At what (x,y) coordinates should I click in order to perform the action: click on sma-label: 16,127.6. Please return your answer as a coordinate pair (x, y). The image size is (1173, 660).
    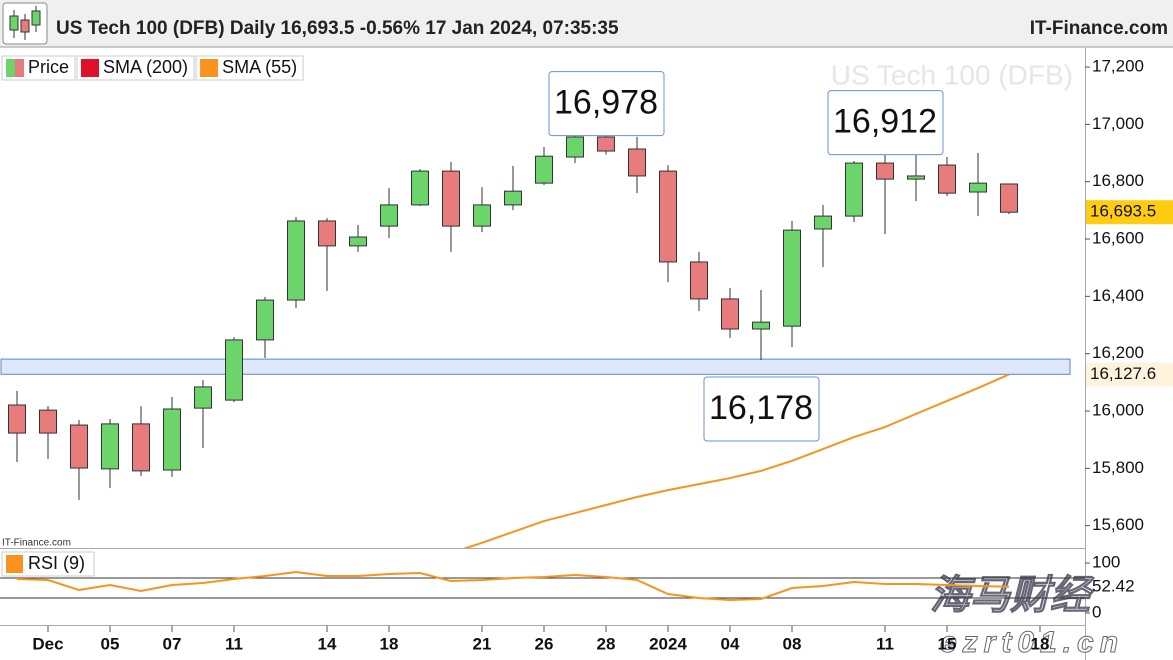
    Looking at the image, I should click on (1123, 373).